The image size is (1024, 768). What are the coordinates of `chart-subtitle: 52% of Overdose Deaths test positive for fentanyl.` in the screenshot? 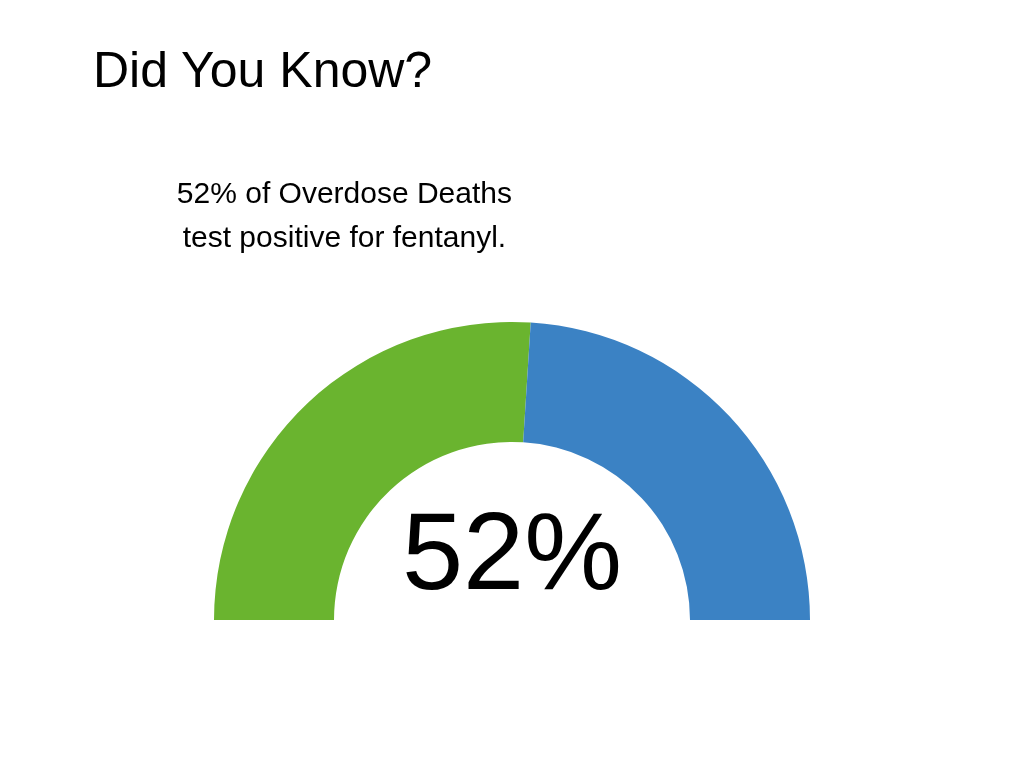 It's located at (344, 214).